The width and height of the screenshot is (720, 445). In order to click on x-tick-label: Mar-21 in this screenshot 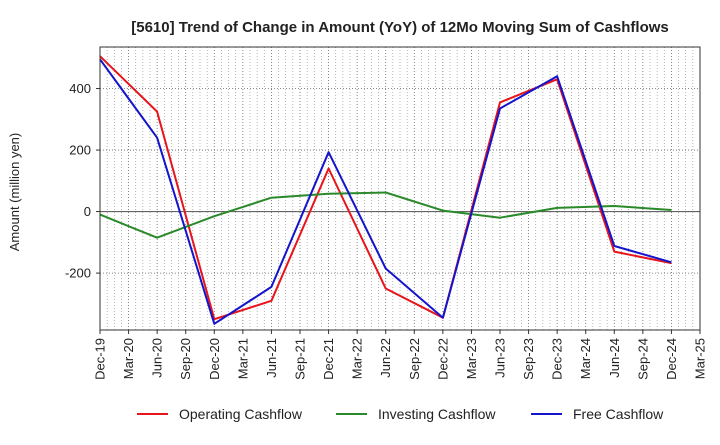, I will do `click(242, 358)`.